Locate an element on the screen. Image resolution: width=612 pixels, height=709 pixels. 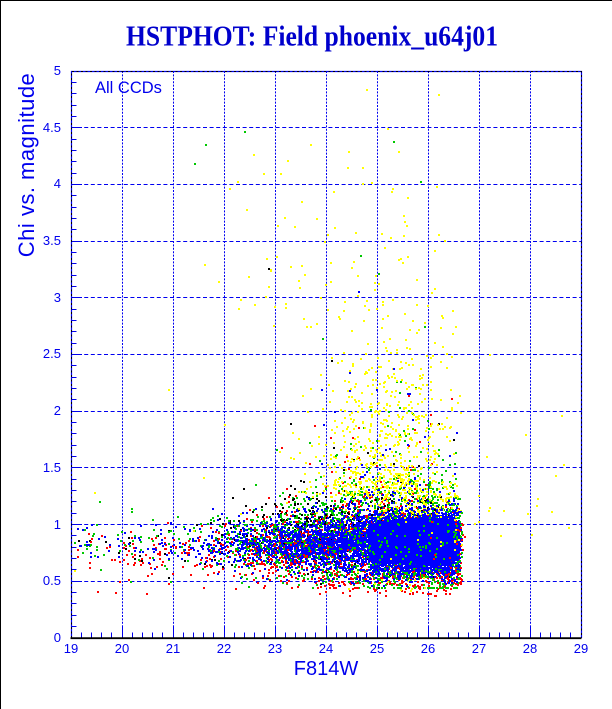
svg-text: 0.5 is located at coordinates (52, 580).